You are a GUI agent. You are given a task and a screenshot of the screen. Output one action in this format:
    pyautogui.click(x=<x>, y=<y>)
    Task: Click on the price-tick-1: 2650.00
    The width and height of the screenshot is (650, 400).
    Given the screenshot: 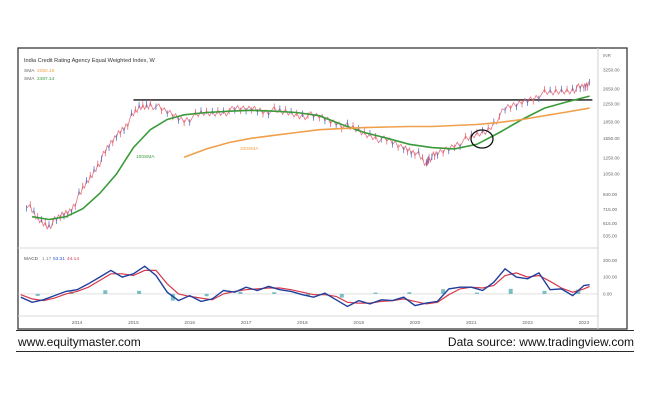 What is the action you would take?
    pyautogui.click(x=611, y=88)
    